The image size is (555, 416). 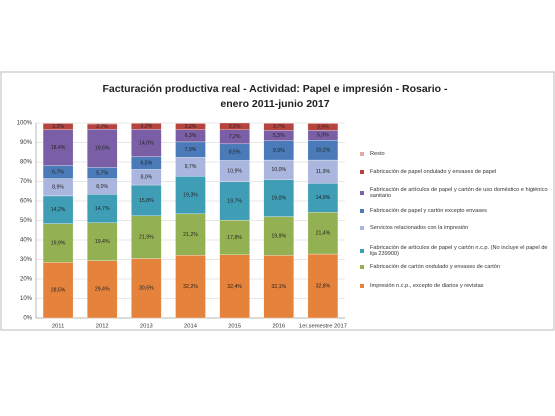 What do you see at coordinates (377, 154) in the screenshot?
I see `legend-label: Resto` at bounding box center [377, 154].